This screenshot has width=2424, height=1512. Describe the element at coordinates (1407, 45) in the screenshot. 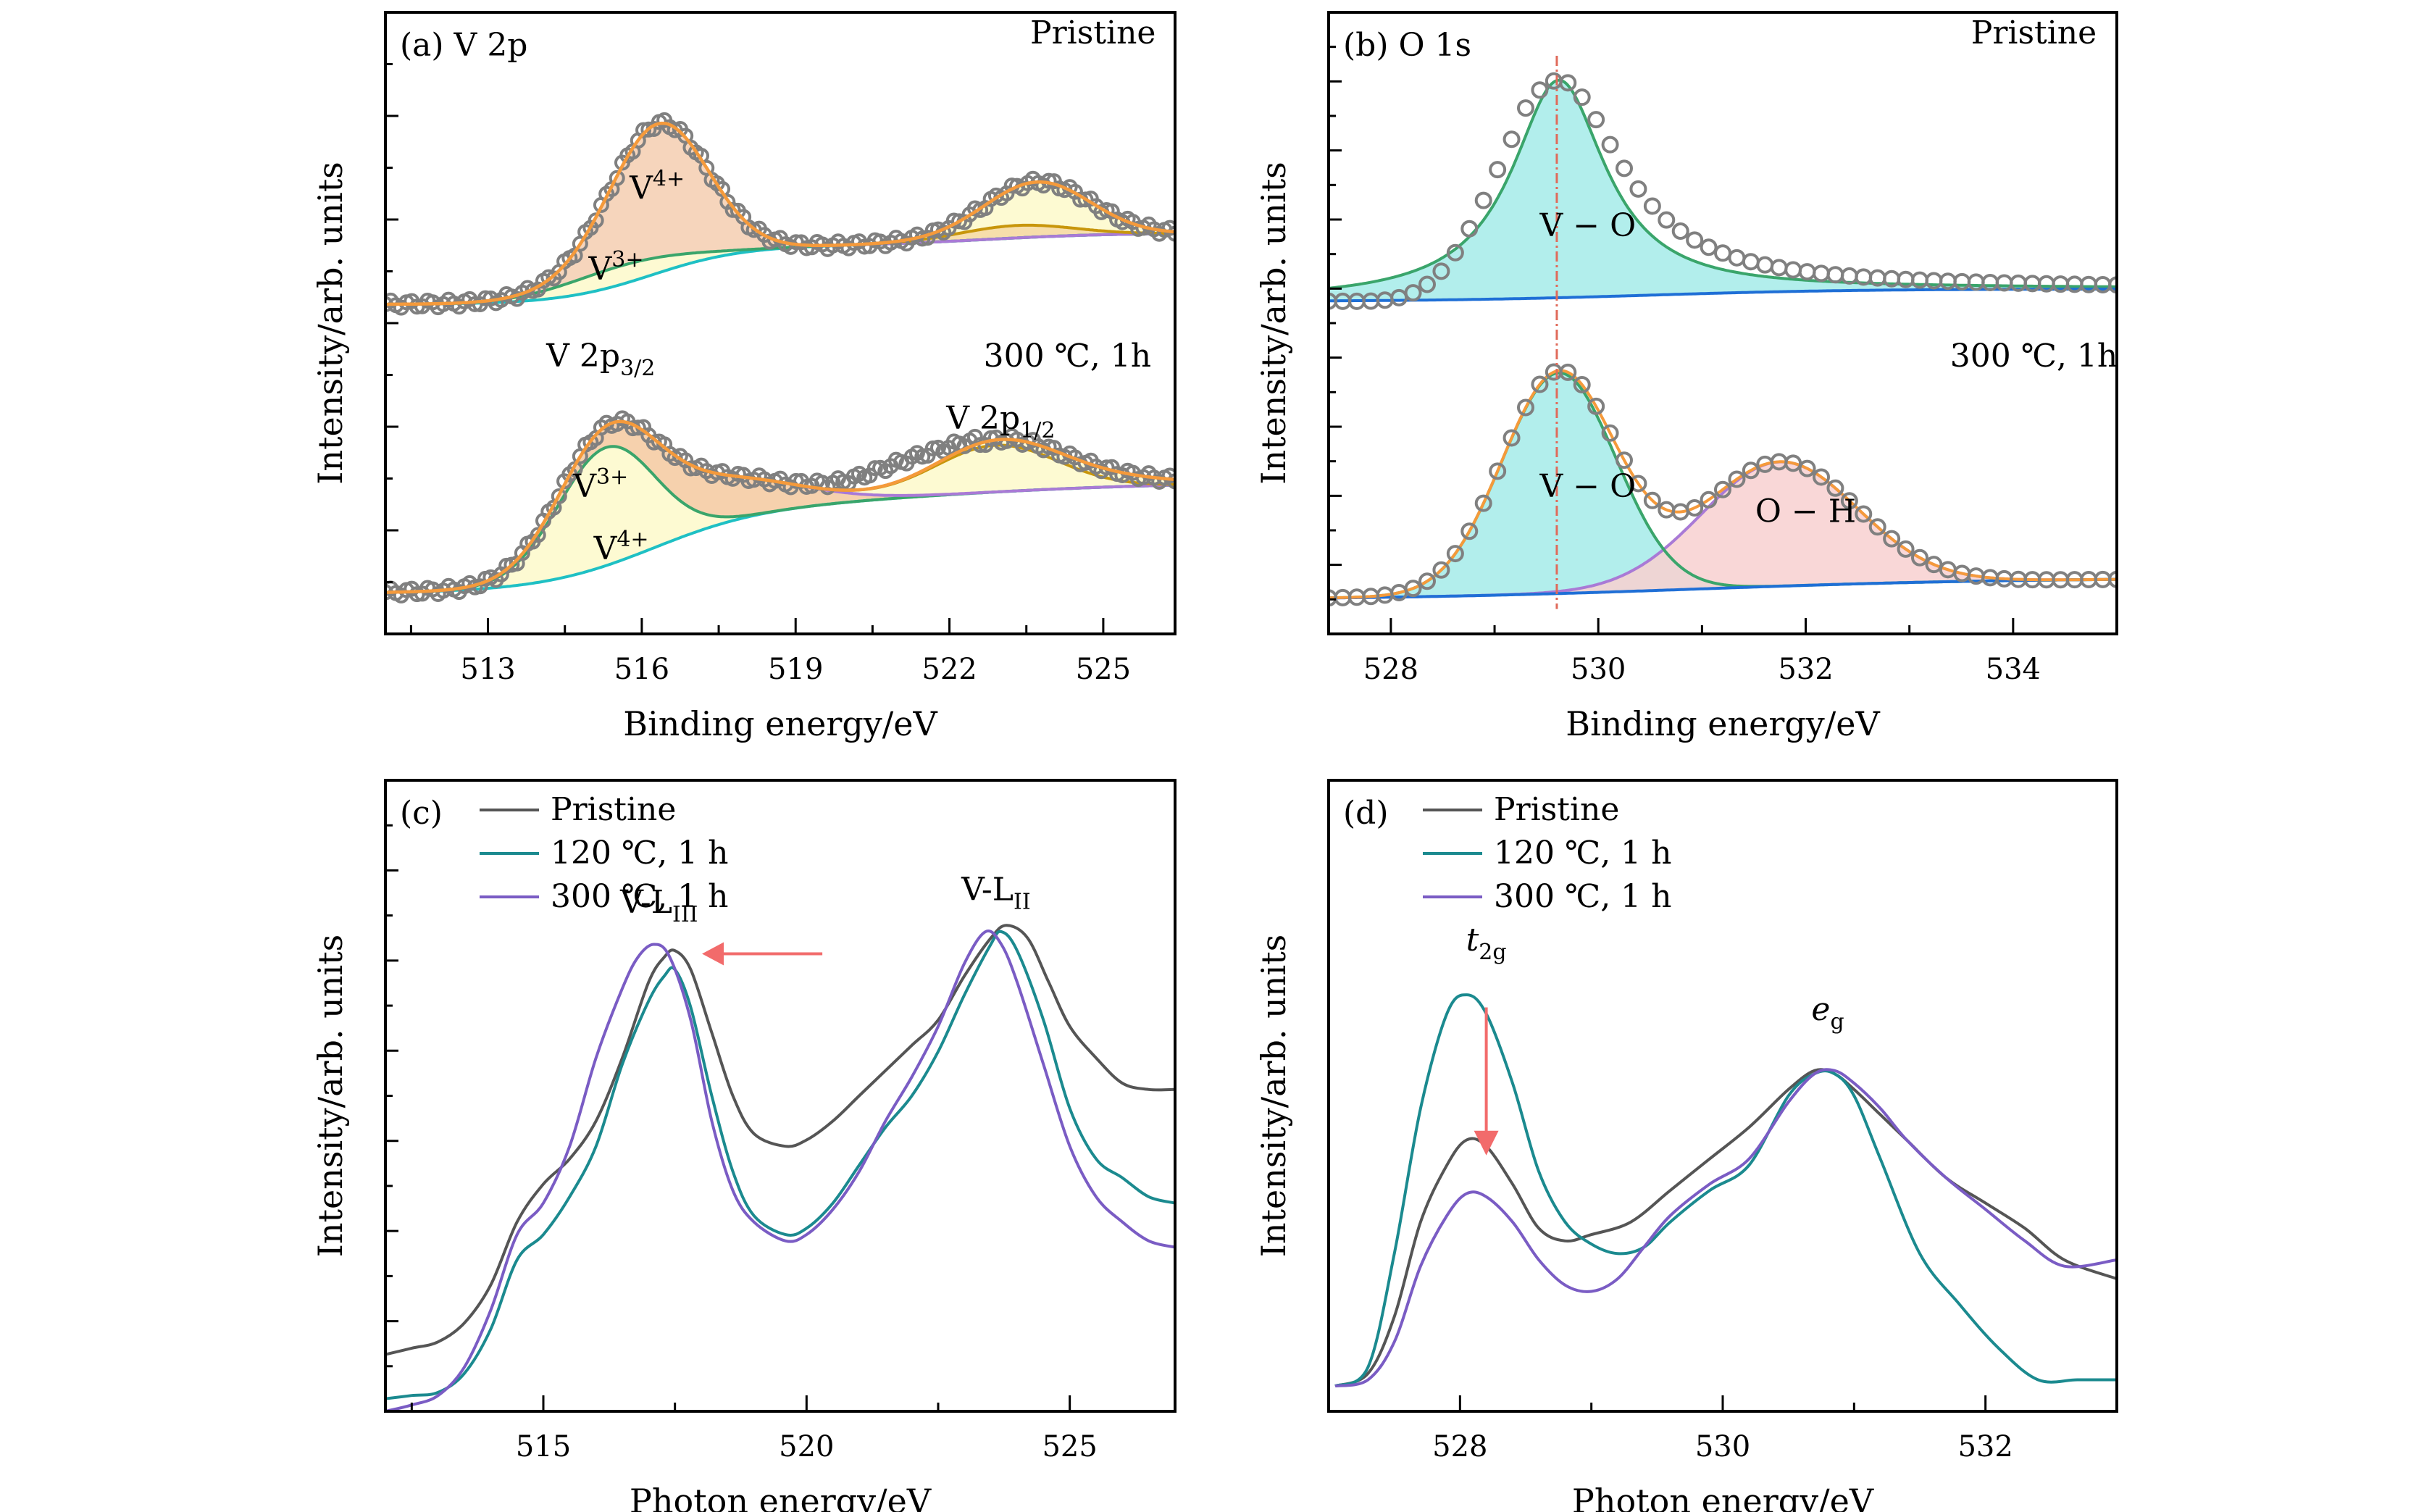

I see `panel-label: (b) O 1s` at that location.